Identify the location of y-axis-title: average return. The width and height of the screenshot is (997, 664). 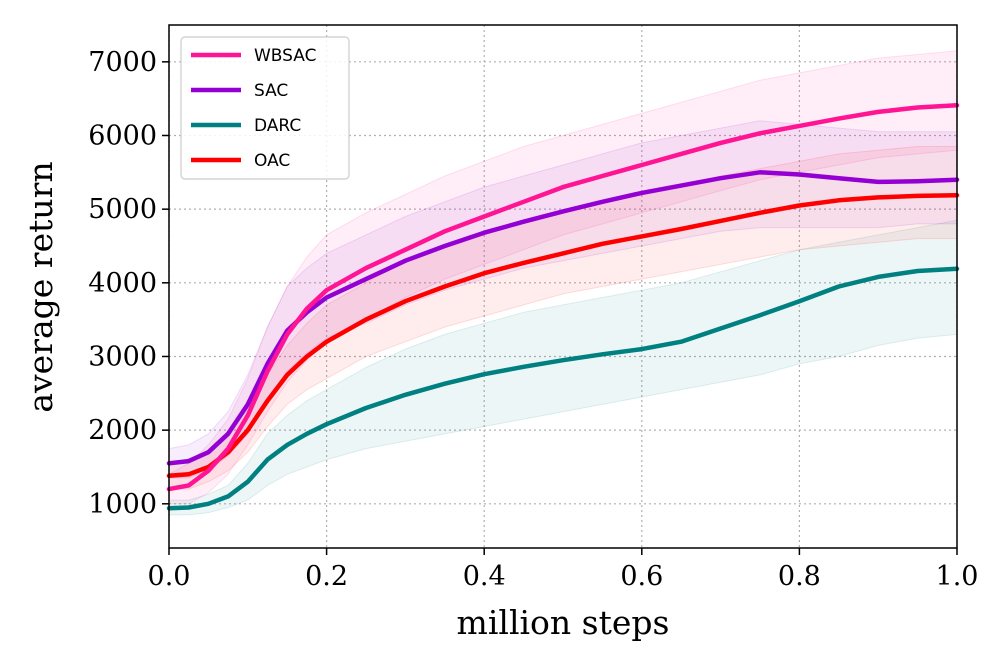
(40, 286).